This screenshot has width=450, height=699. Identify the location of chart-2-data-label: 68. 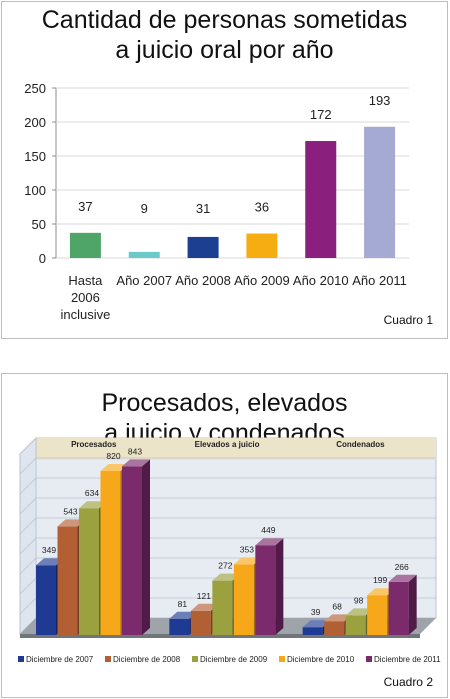
(337, 606).